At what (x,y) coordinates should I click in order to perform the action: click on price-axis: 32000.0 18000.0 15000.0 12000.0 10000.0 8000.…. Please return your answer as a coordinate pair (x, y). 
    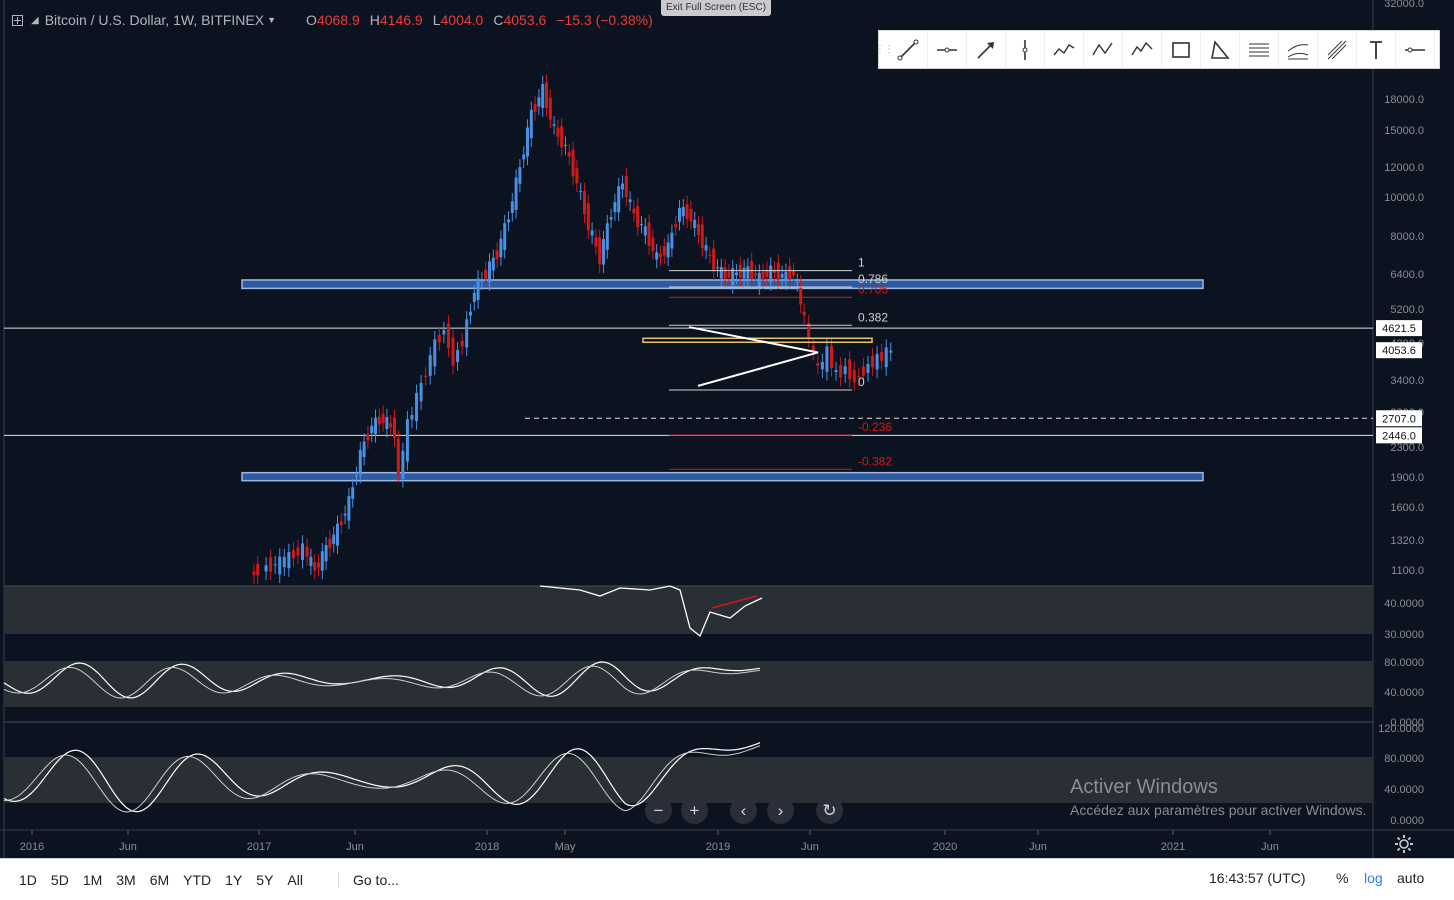
    Looking at the image, I should click on (1400, 413).